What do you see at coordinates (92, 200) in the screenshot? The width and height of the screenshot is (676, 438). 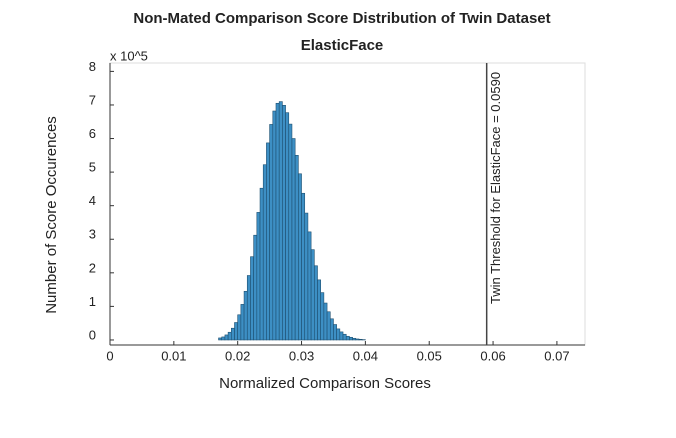 I see `y-tick-label: 4` at bounding box center [92, 200].